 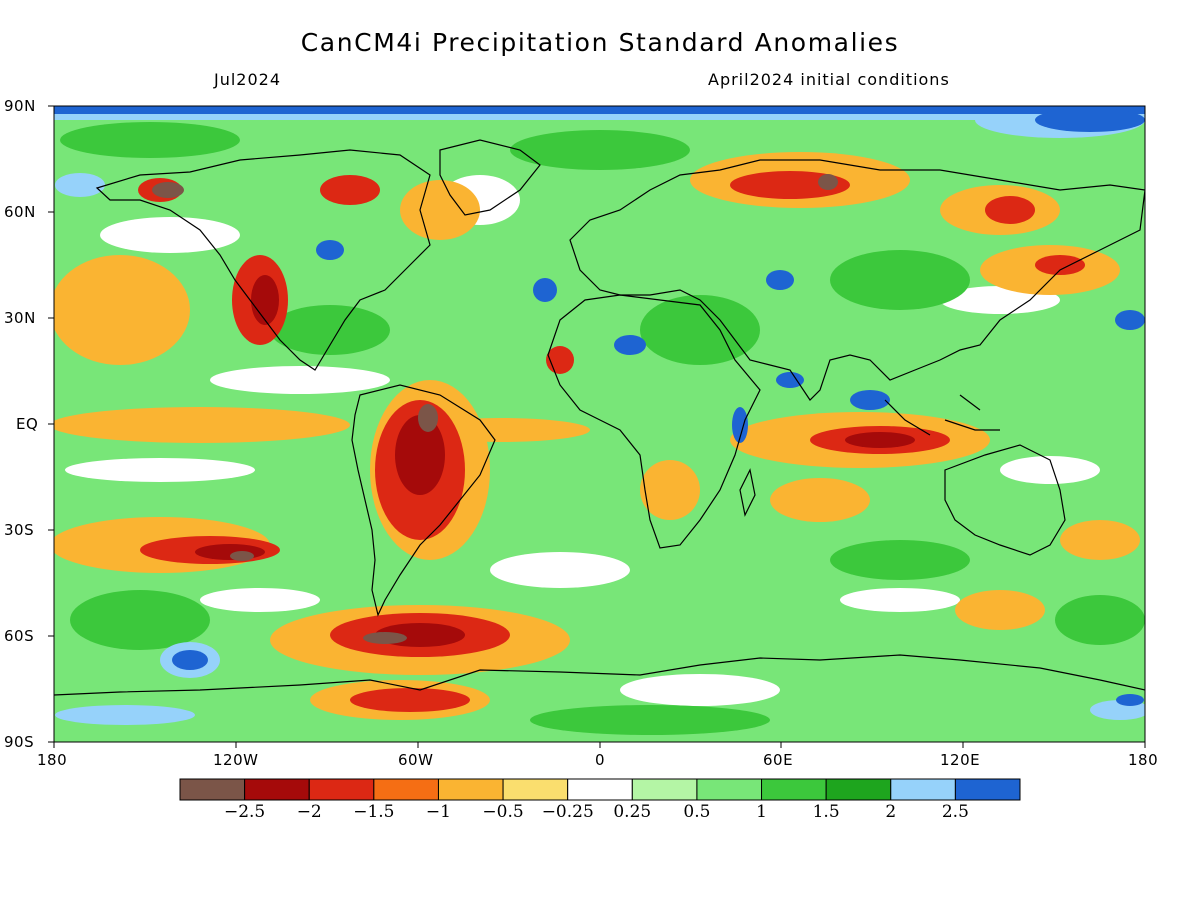 I want to click on lat-label-30s: 30S, so click(x=19, y=530).